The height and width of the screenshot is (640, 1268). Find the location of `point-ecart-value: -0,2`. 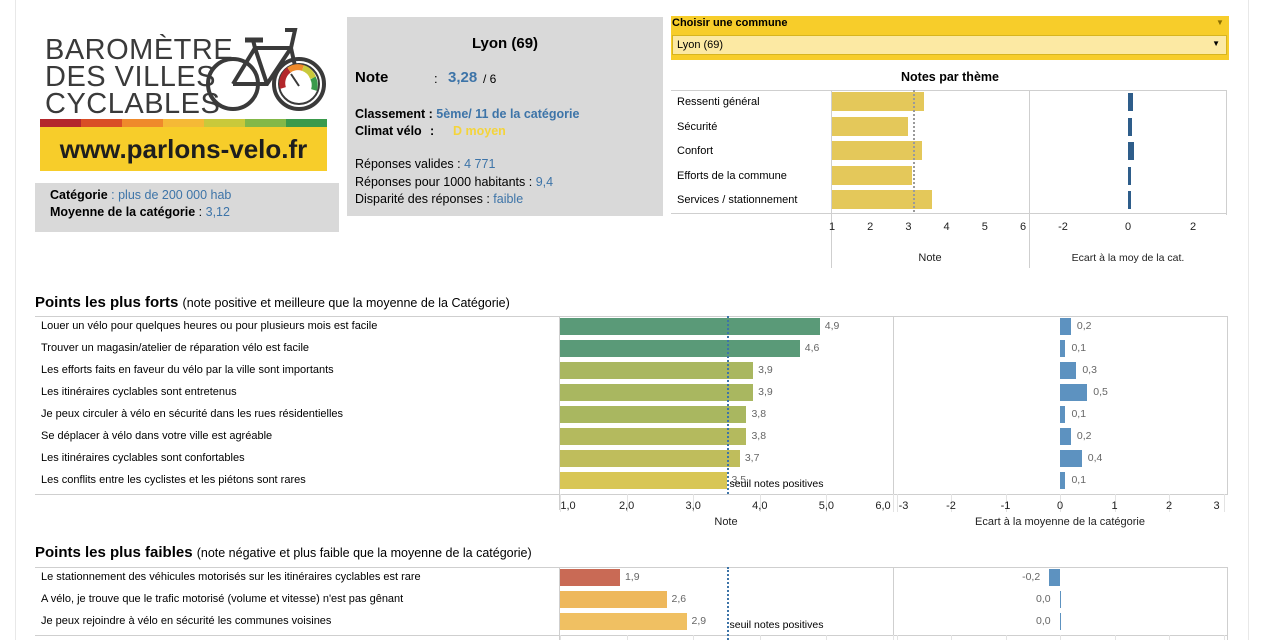

point-ecart-value: -0,2 is located at coordinates (1031, 577).